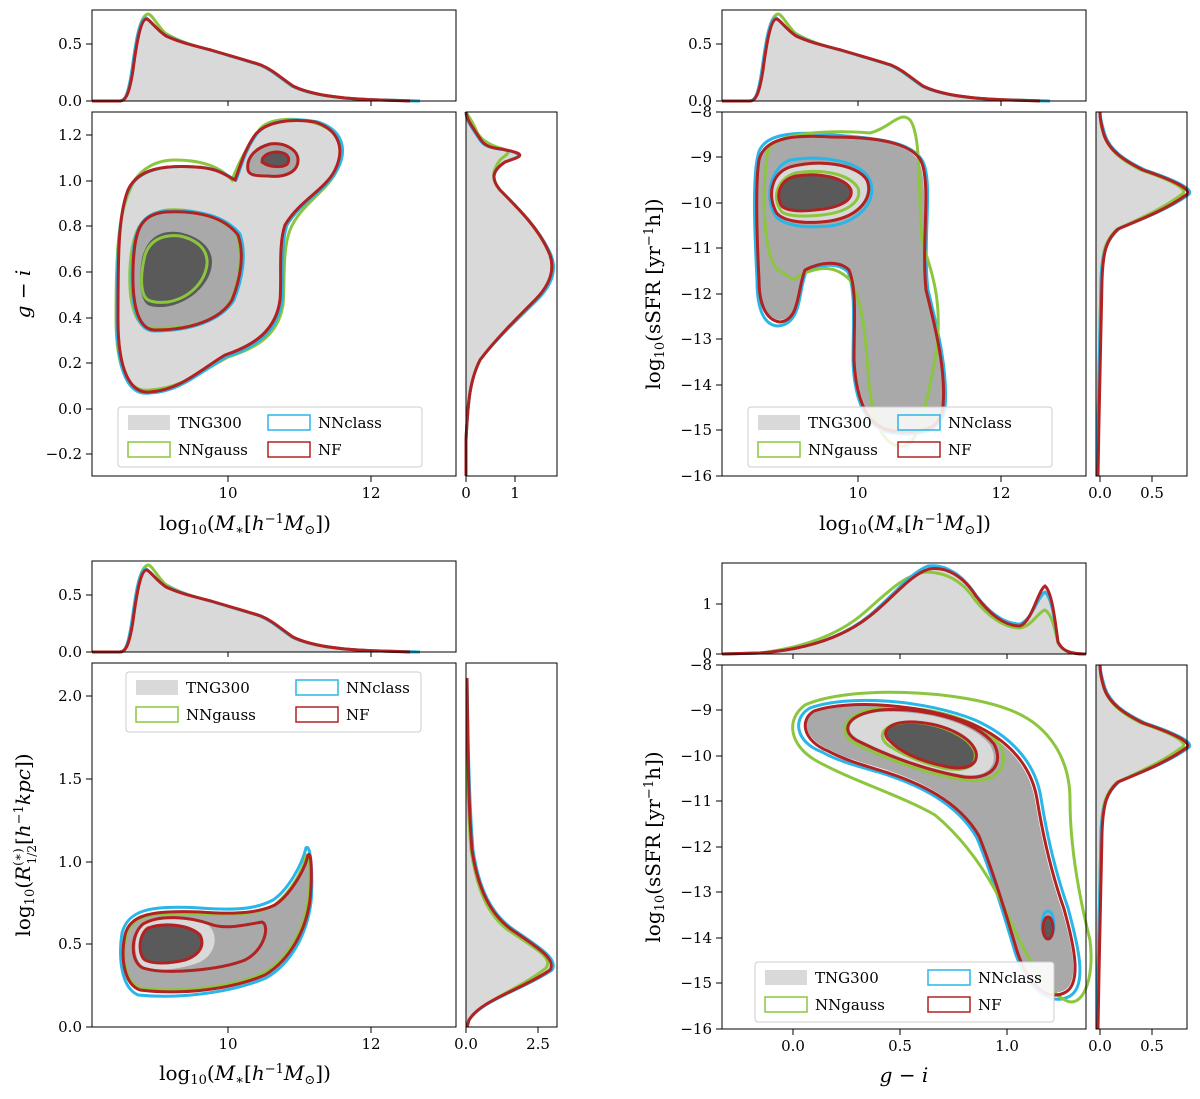 The width and height of the screenshot is (1200, 1099). I want to click on nngauss-mid, so click(924, 744).